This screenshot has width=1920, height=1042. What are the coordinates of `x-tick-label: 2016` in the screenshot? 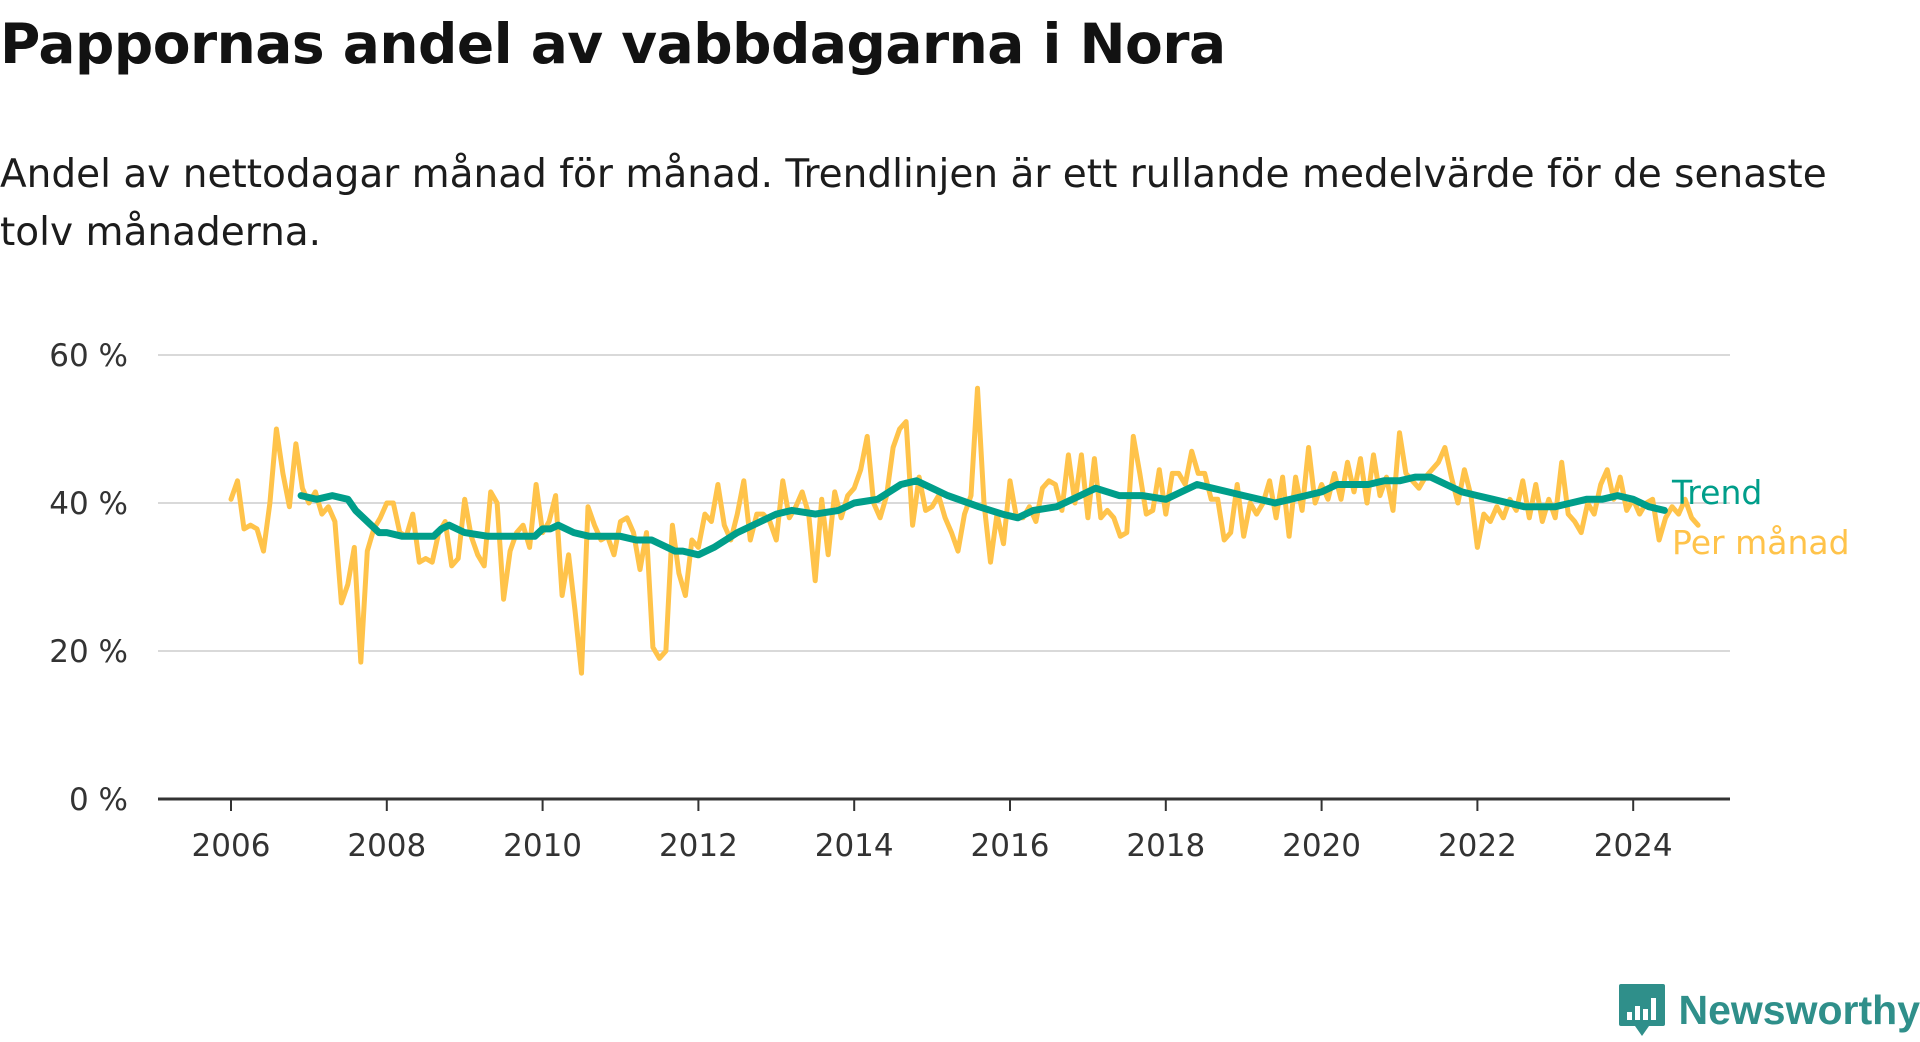 It's located at (1010, 846).